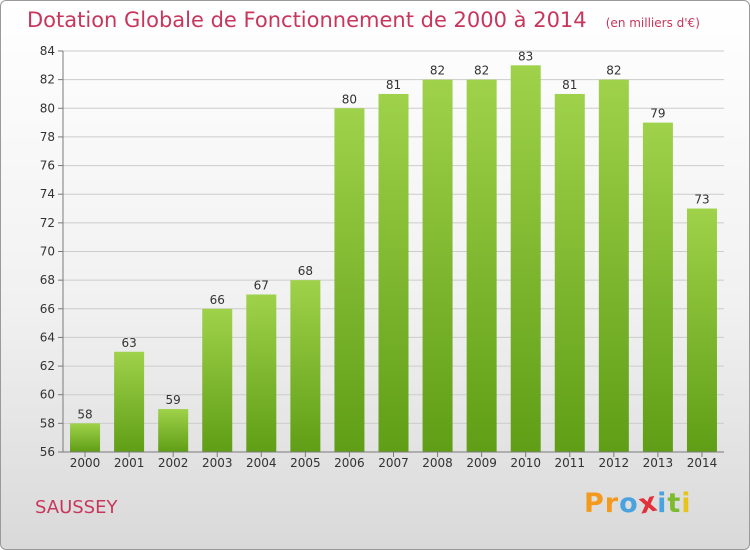  Describe the element at coordinates (84, 414) in the screenshot. I see `value-label: 58` at that location.